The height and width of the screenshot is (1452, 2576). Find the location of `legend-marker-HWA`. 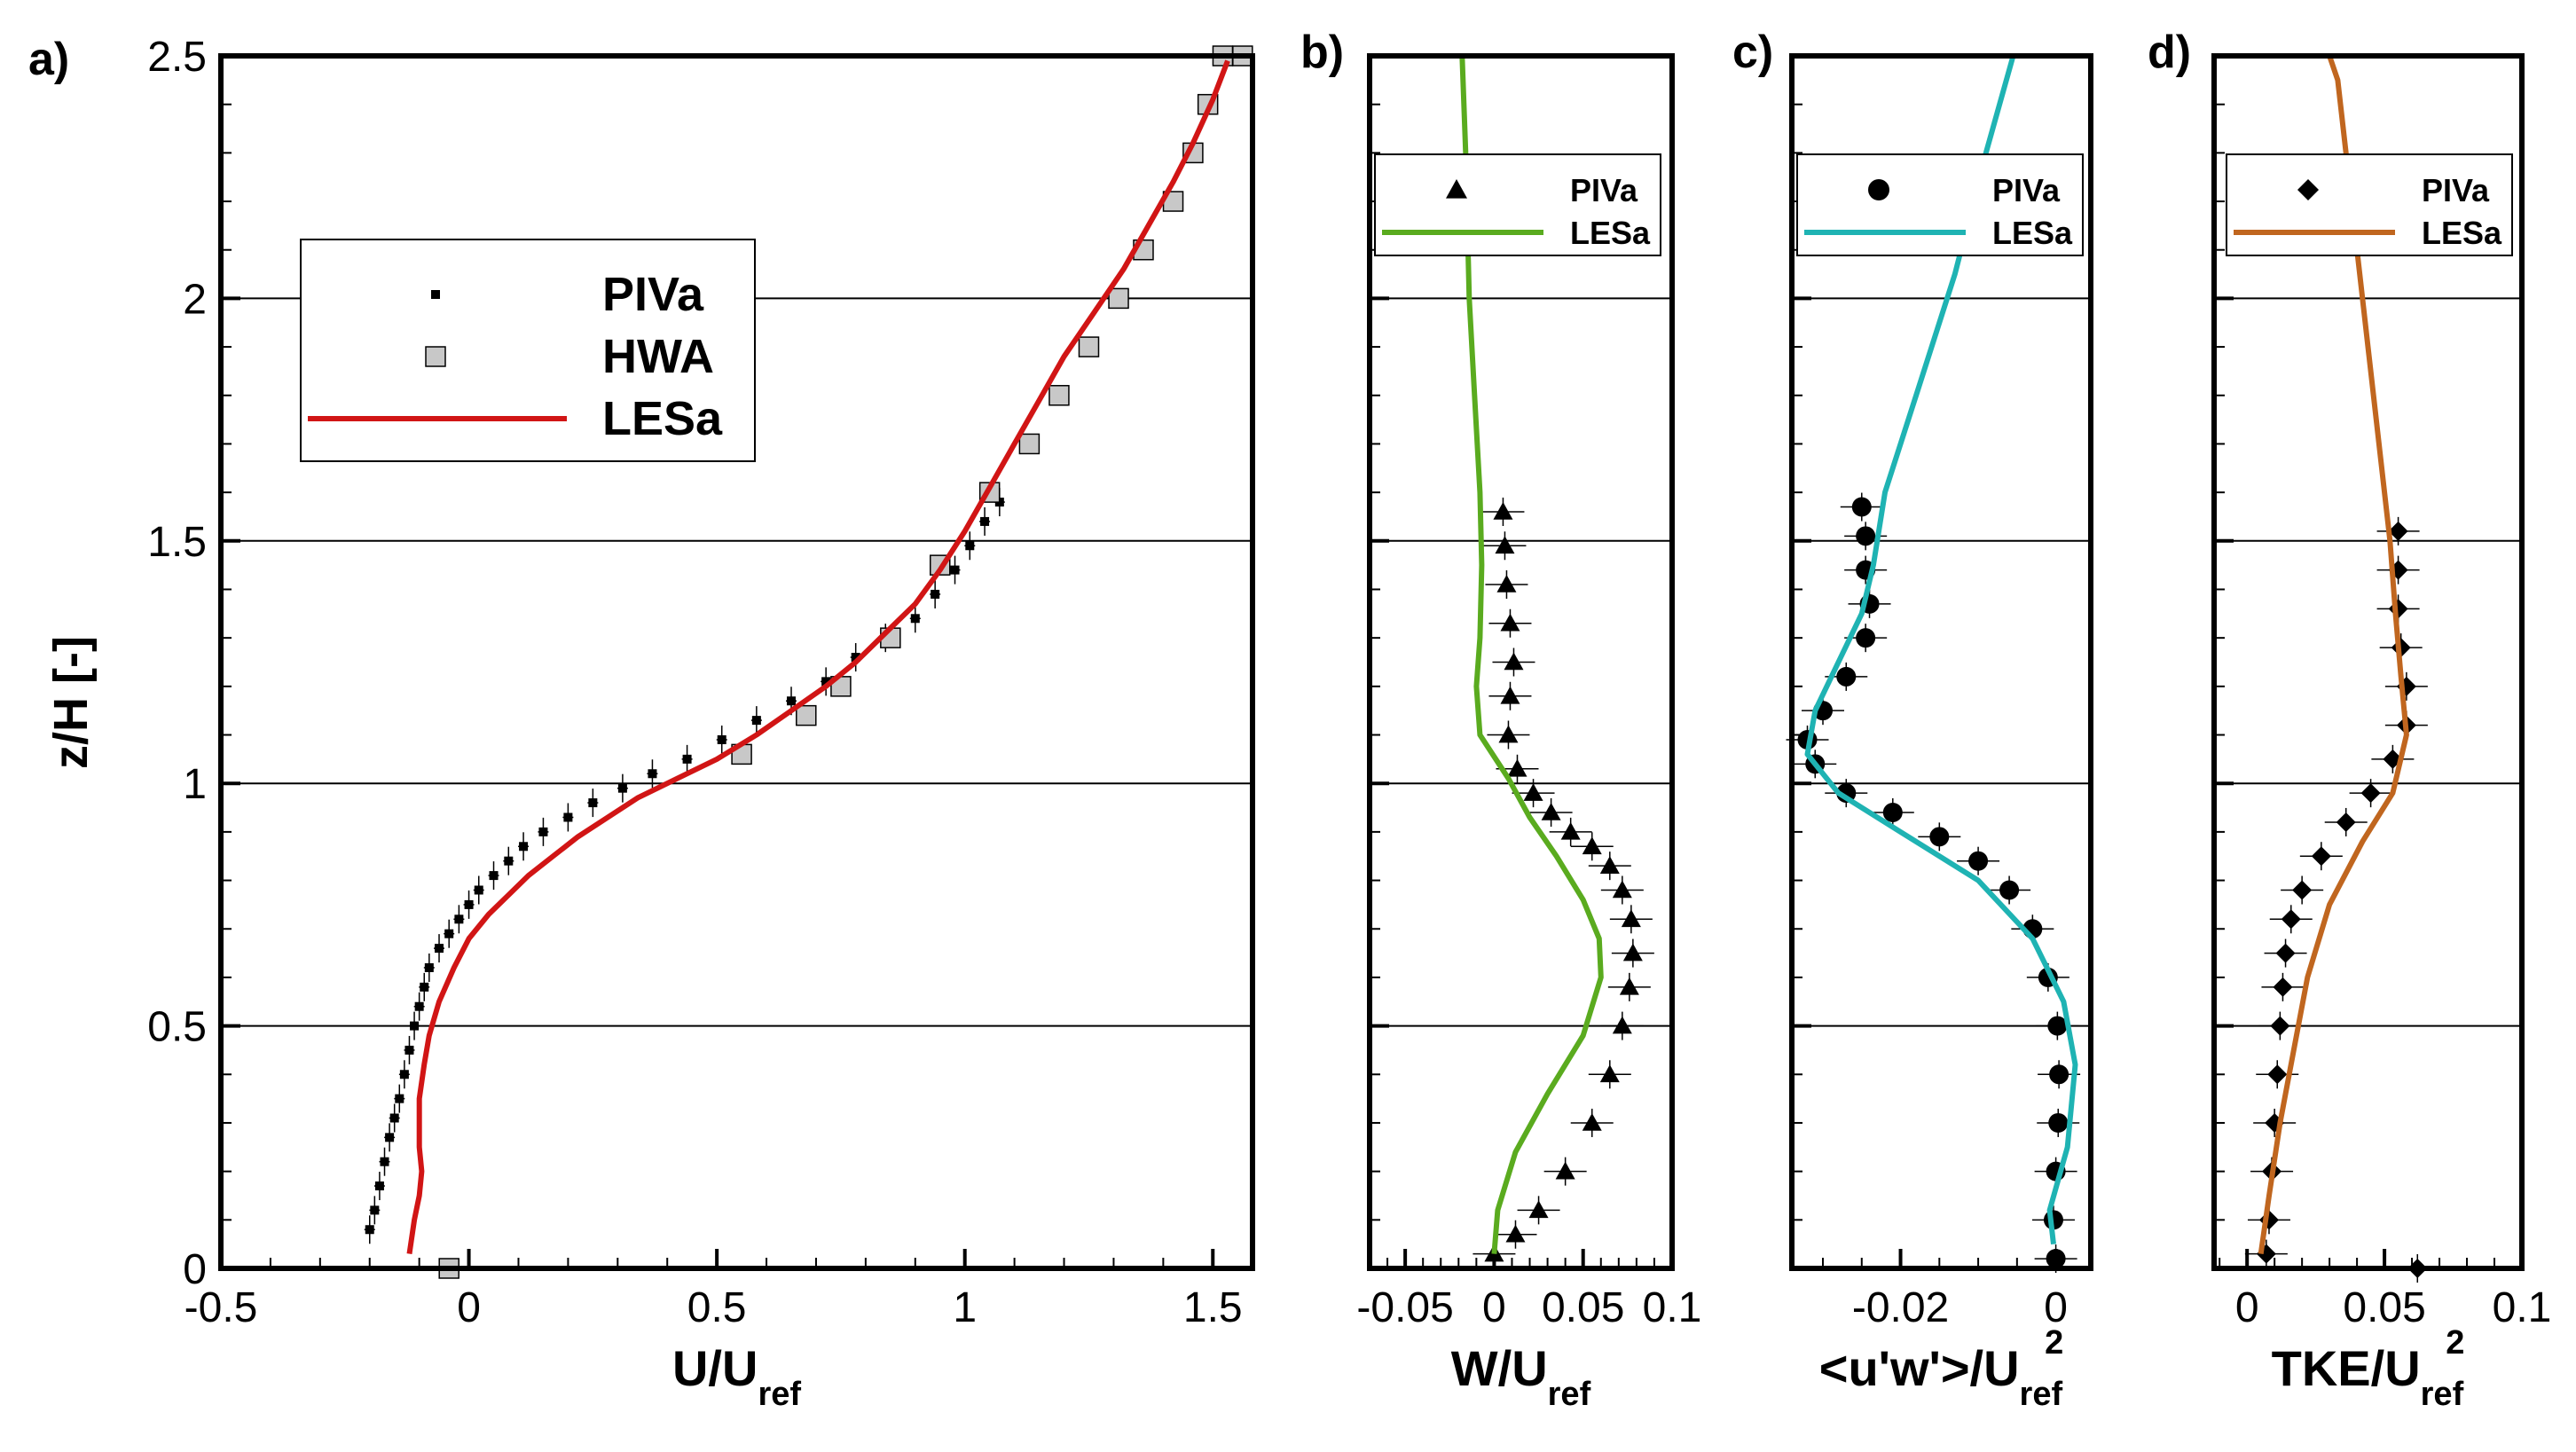

legend-marker-HWA is located at coordinates (435, 356).